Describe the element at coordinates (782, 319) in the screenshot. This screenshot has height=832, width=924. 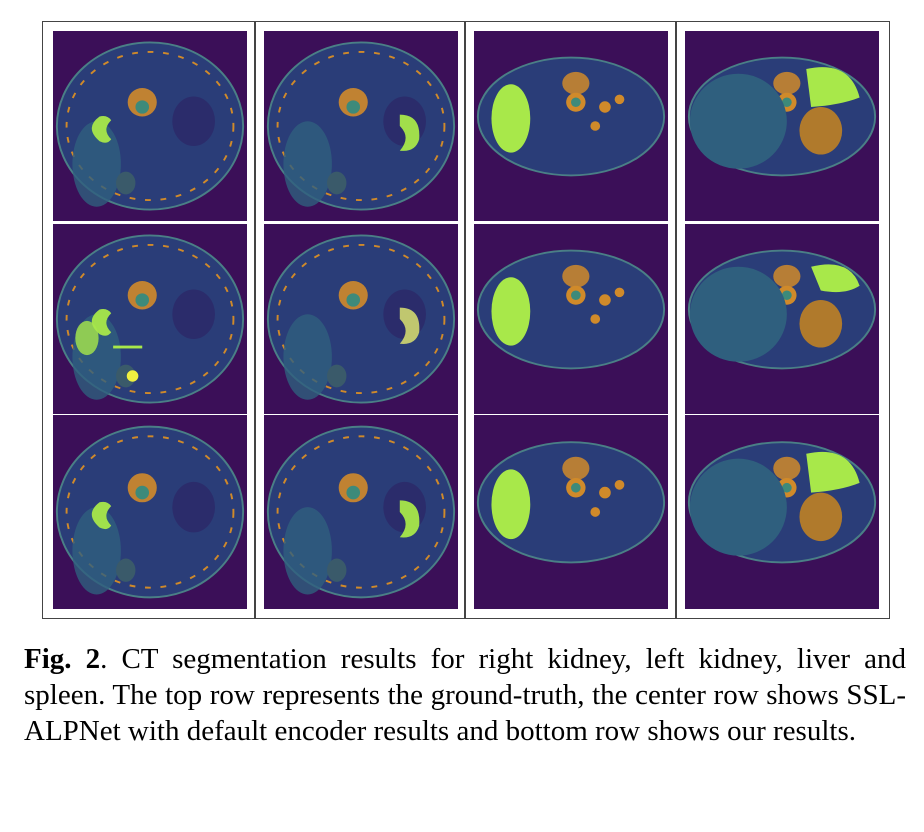
I see `ct-panel-ssl-alpnet-spleen` at that location.